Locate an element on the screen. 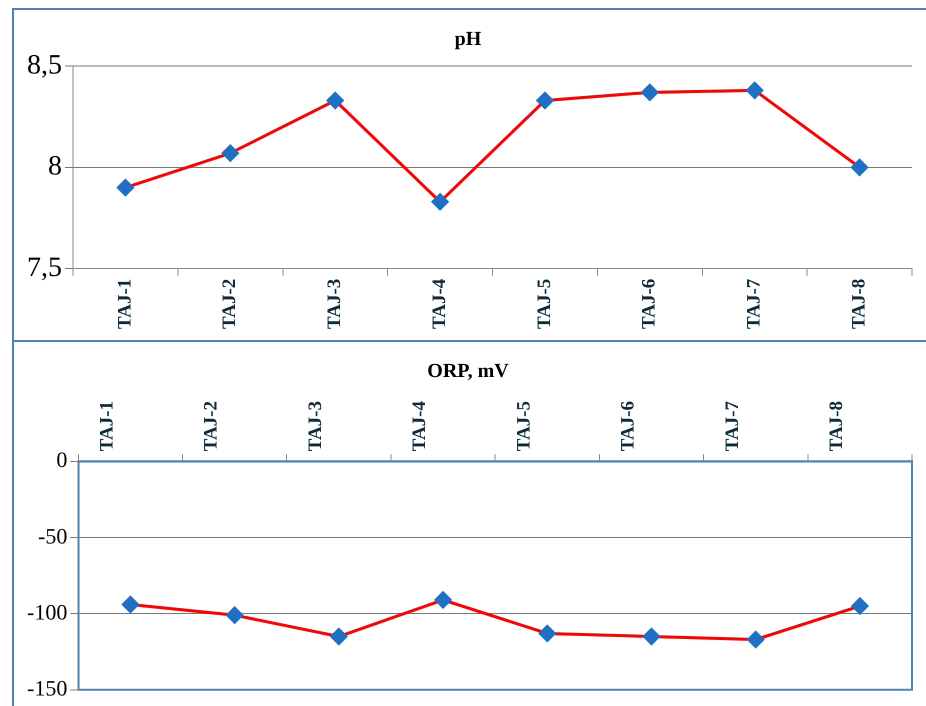 The image size is (926, 706). y-tick-label: -100 is located at coordinates (47, 611).